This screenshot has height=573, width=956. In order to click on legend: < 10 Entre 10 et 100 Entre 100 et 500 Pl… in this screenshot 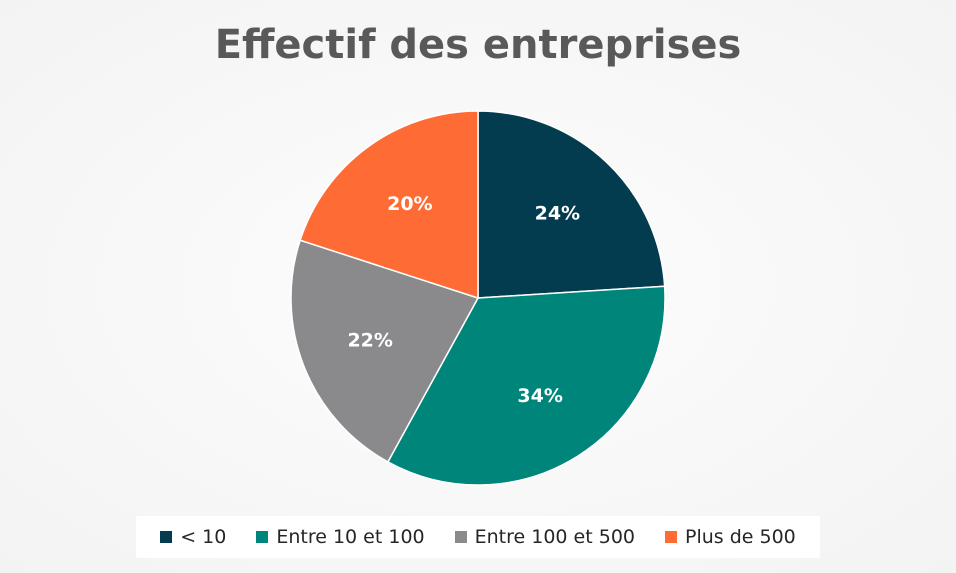, I will do `click(478, 537)`.